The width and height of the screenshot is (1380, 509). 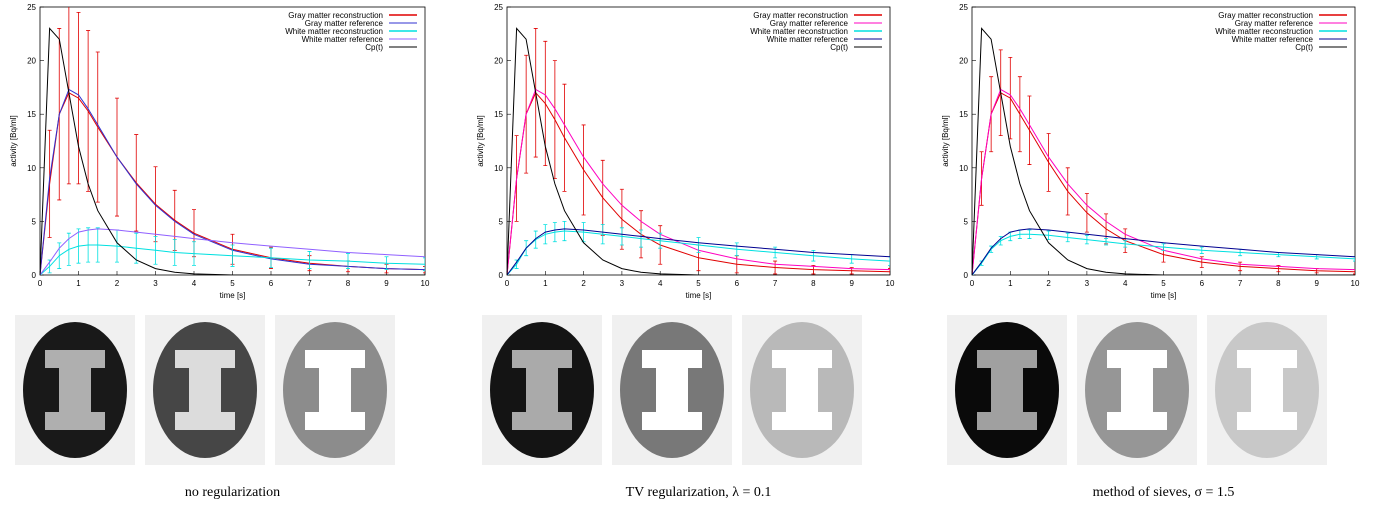 What do you see at coordinates (232, 492) in the screenshot?
I see `caption: no regularization` at bounding box center [232, 492].